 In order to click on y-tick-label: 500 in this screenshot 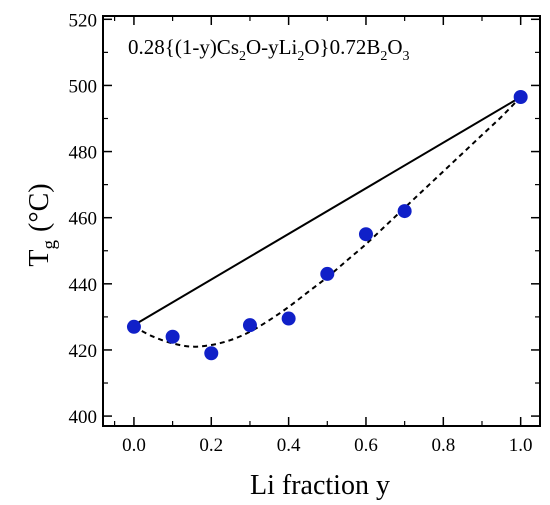, I will do `click(83, 86)`.